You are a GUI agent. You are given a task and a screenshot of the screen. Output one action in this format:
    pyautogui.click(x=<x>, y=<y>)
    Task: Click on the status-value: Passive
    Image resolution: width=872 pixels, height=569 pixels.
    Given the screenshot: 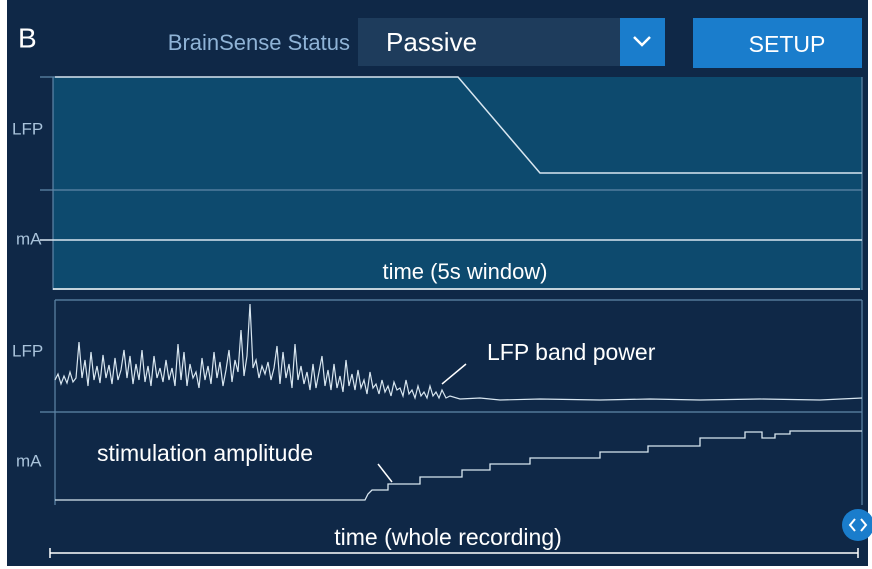 What is the action you would take?
    pyautogui.click(x=431, y=42)
    